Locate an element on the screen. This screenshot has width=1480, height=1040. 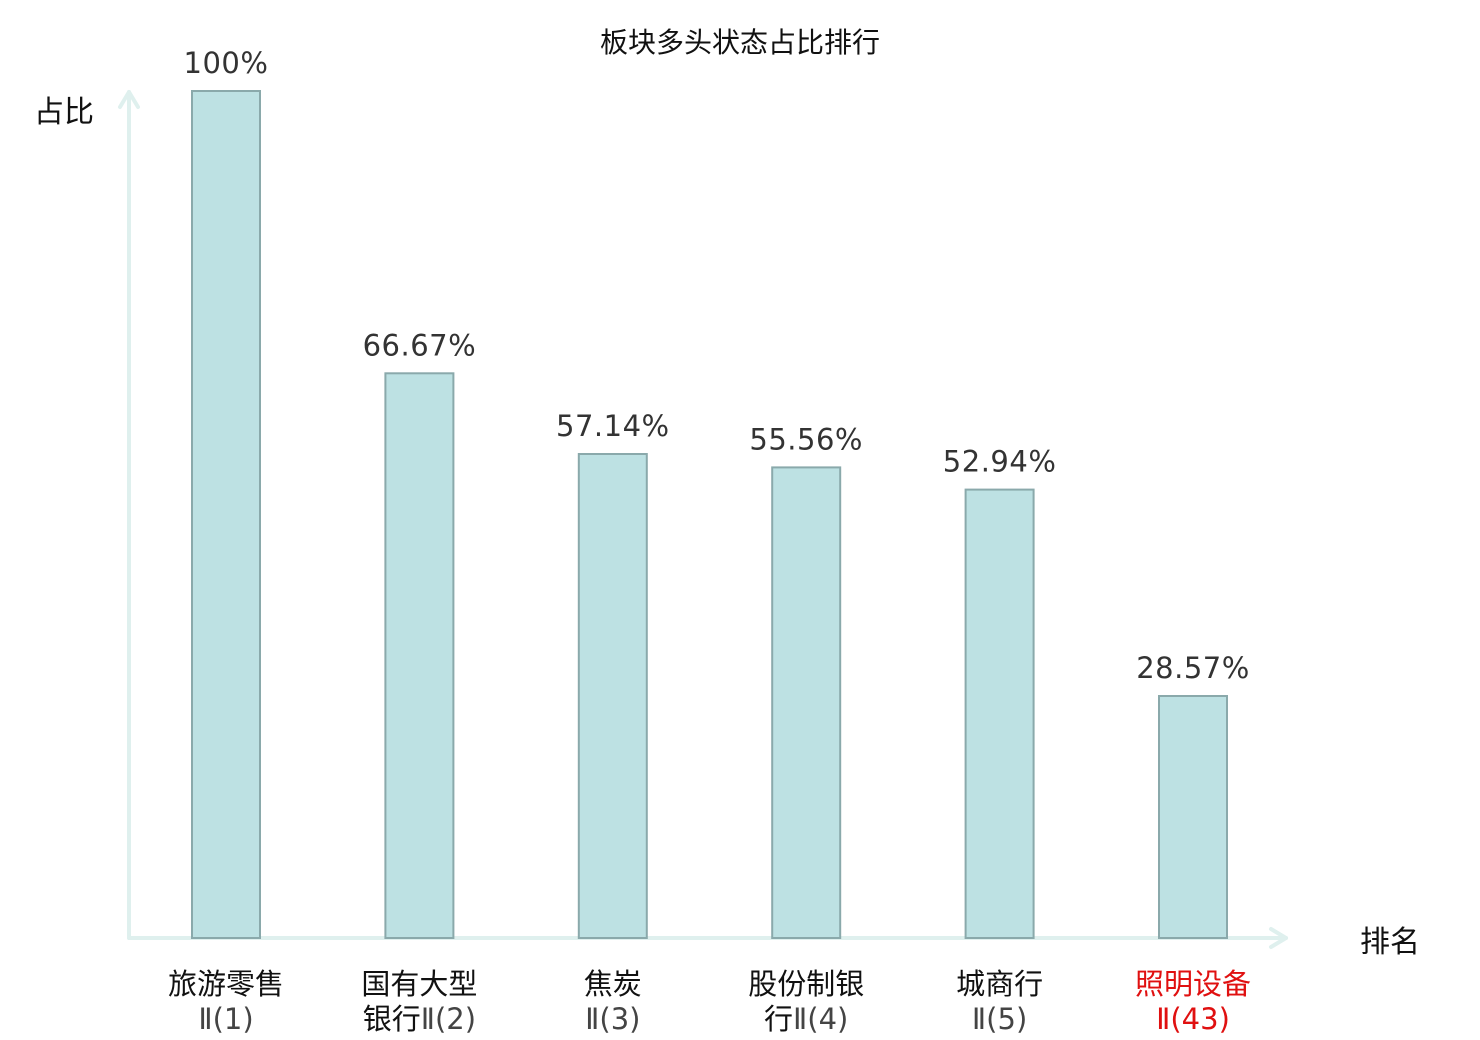
category-label-5: 城商行 Ⅱ(5) is located at coordinates (999, 1001).